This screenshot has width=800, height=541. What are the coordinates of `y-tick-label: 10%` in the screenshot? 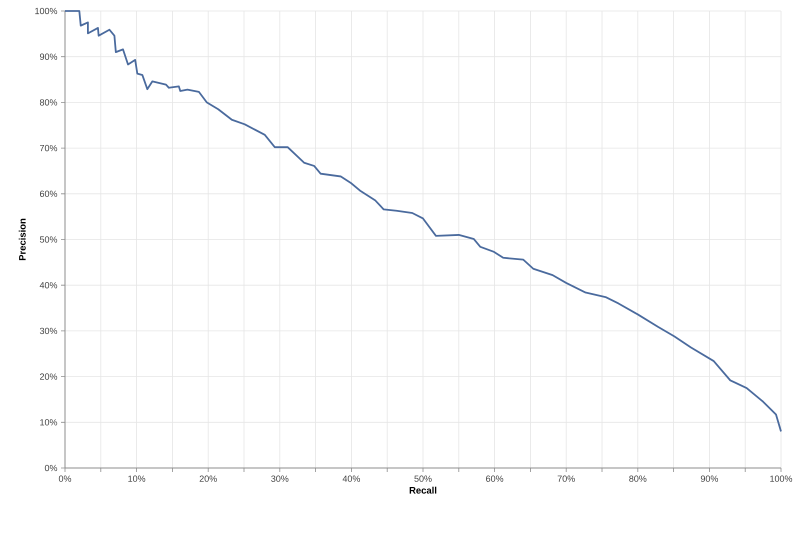 It's located at (49, 422).